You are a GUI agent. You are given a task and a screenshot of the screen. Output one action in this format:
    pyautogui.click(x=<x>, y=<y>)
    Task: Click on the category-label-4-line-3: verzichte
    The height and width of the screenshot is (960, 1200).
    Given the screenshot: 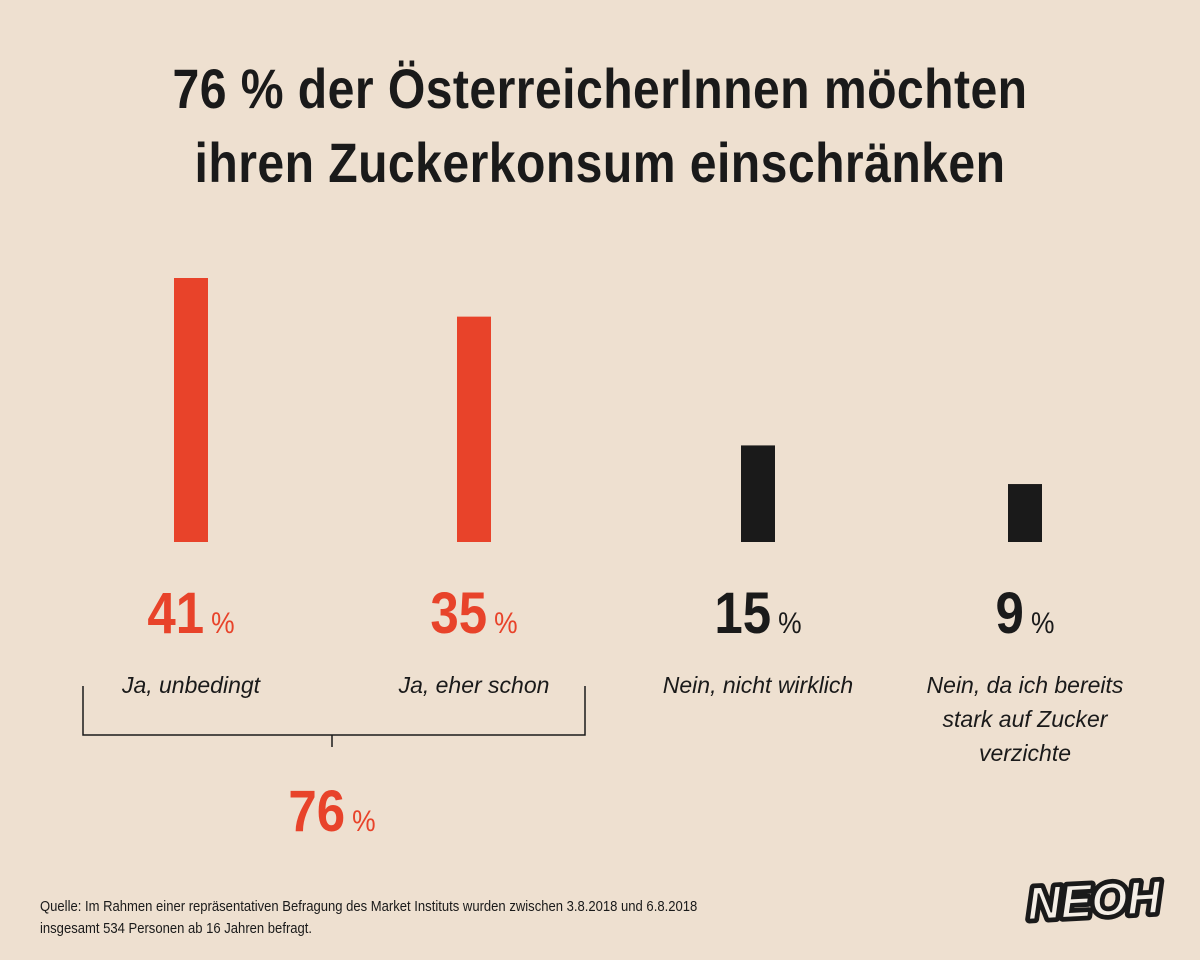 What is the action you would take?
    pyautogui.click(x=1025, y=753)
    